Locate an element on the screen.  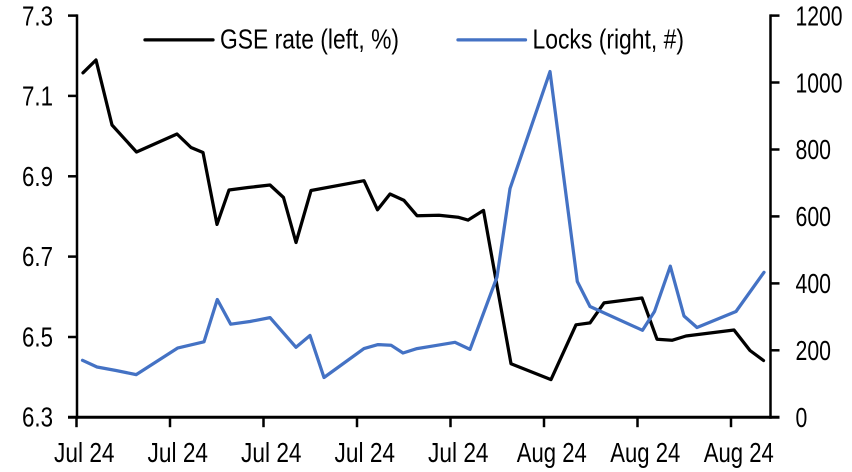
svg-text: 0 is located at coordinates (802, 417).